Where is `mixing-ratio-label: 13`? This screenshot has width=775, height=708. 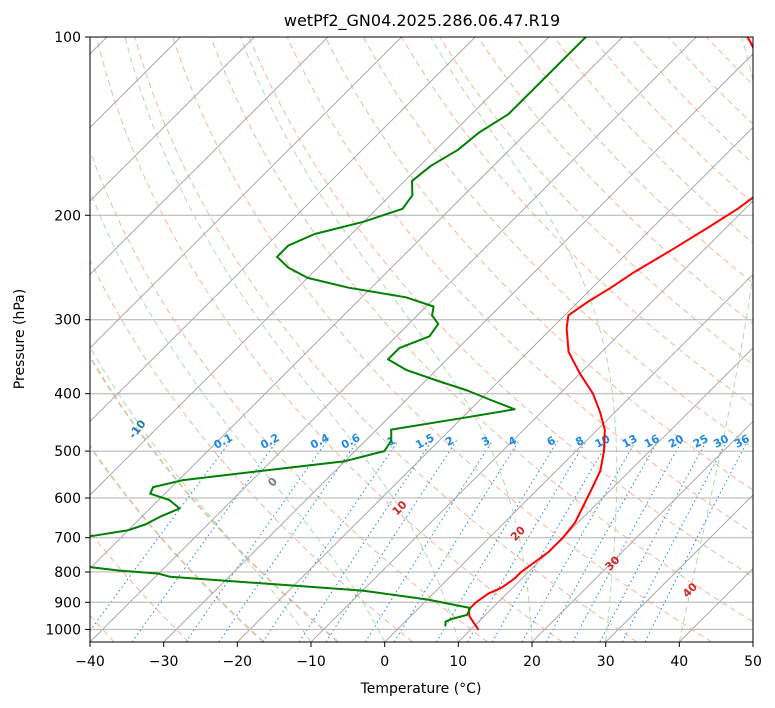 mixing-ratio-label: 13 is located at coordinates (630, 441).